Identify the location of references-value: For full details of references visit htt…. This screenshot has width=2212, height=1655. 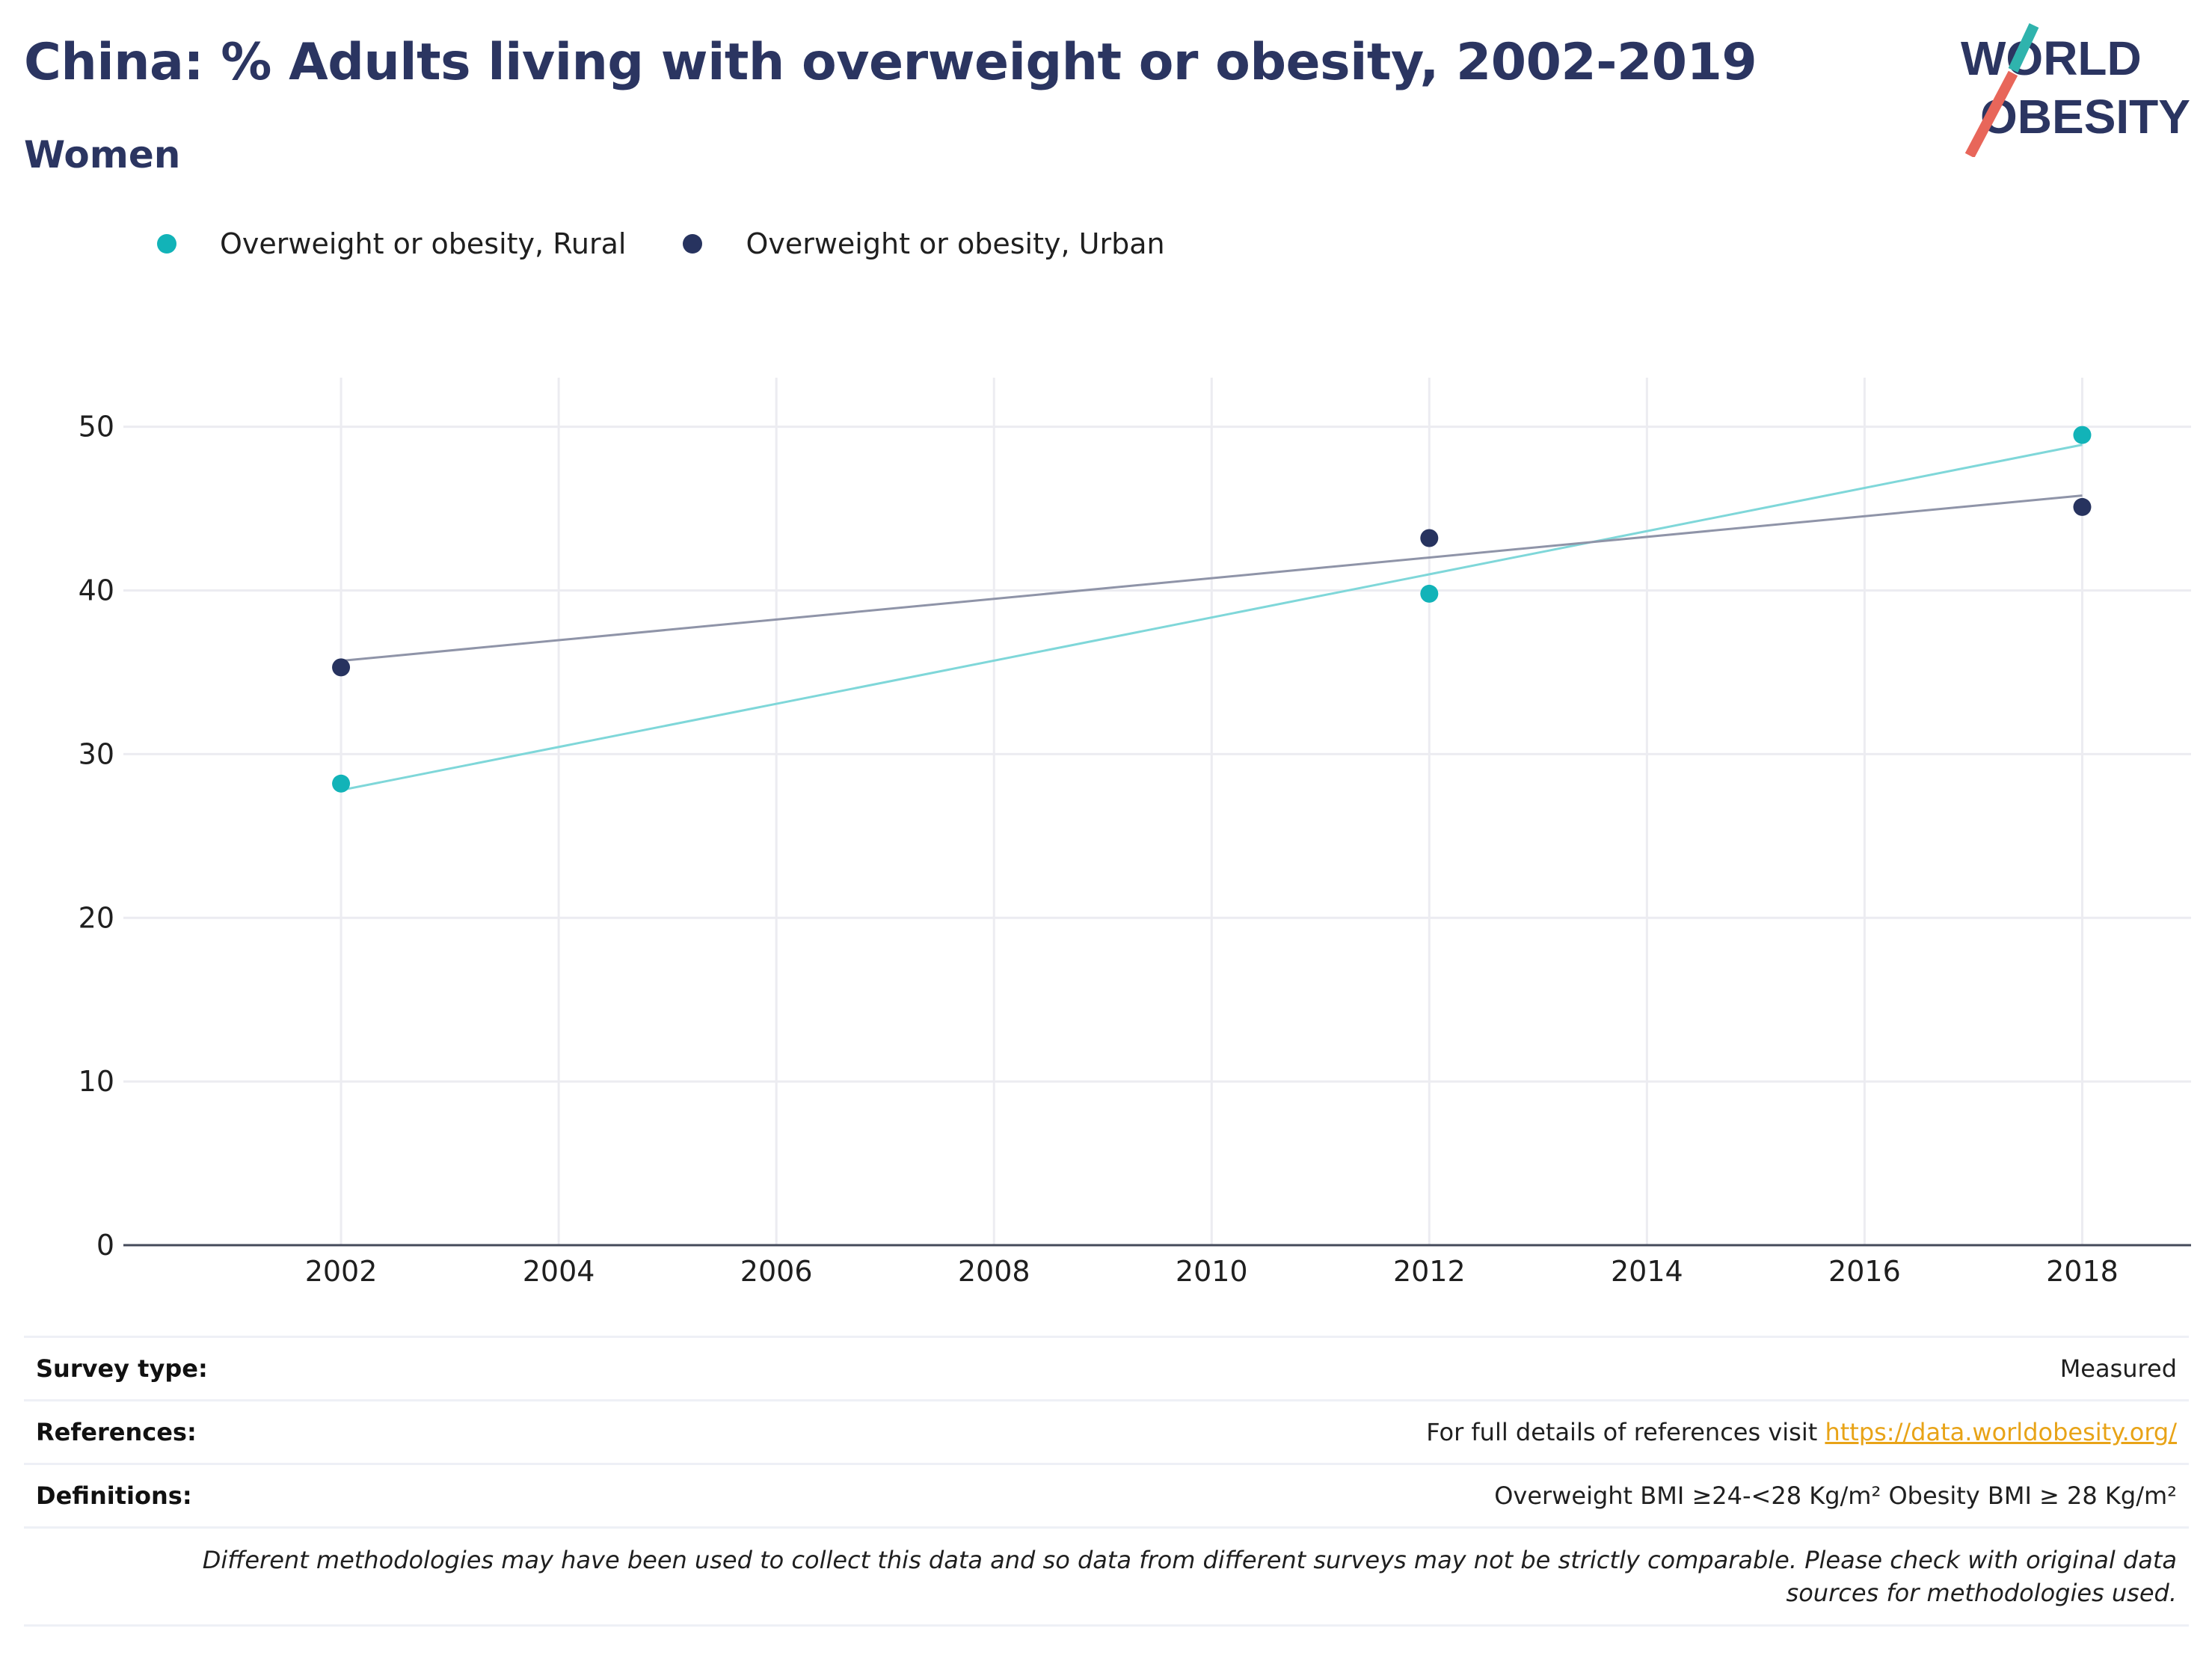
(1808, 1432).